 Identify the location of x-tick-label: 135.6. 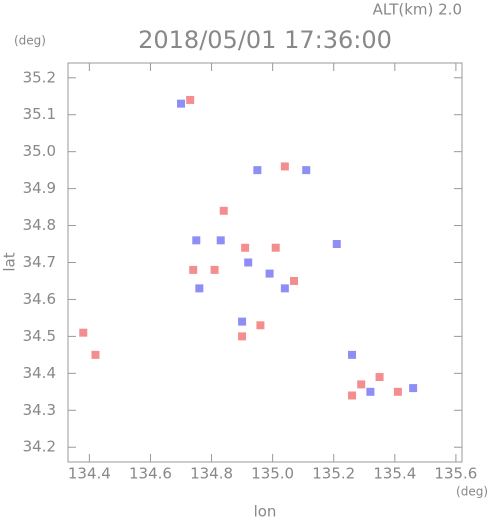
(455, 474).